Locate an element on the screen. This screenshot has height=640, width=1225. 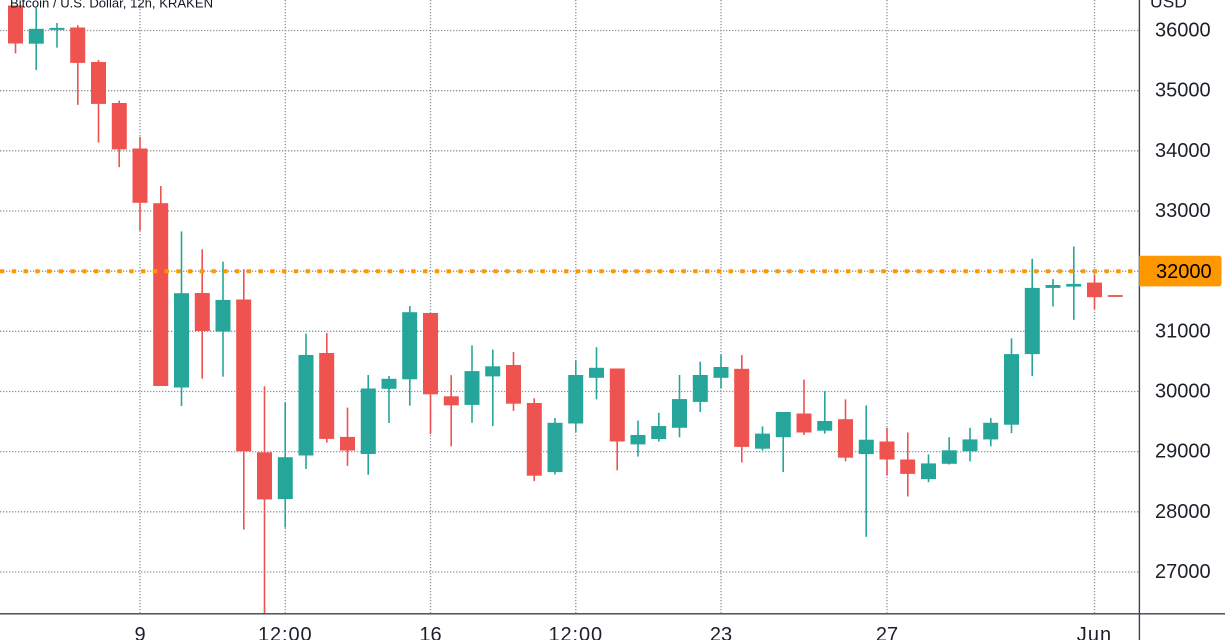
svg-text: 35000 is located at coordinates (1183, 91).